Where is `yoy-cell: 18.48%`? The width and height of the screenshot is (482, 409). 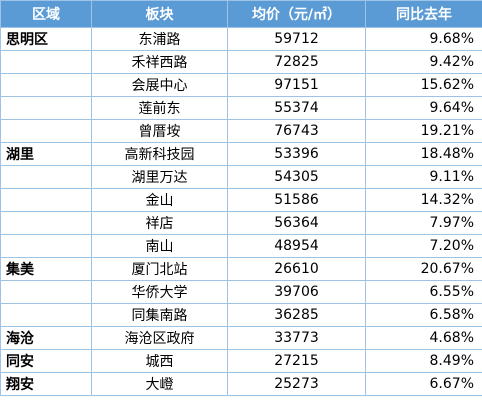
yoy-cell: 18.48% is located at coordinates (423, 154).